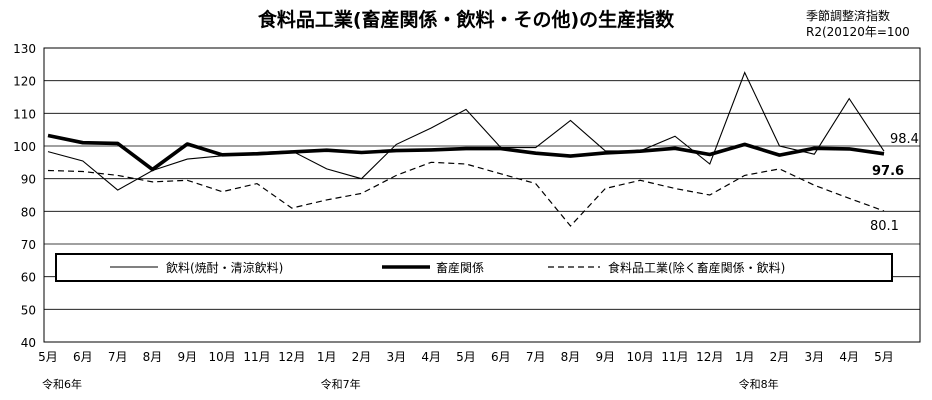 The width and height of the screenshot is (932, 400). I want to click on x-tick-label-21: 2月, so click(780, 357).